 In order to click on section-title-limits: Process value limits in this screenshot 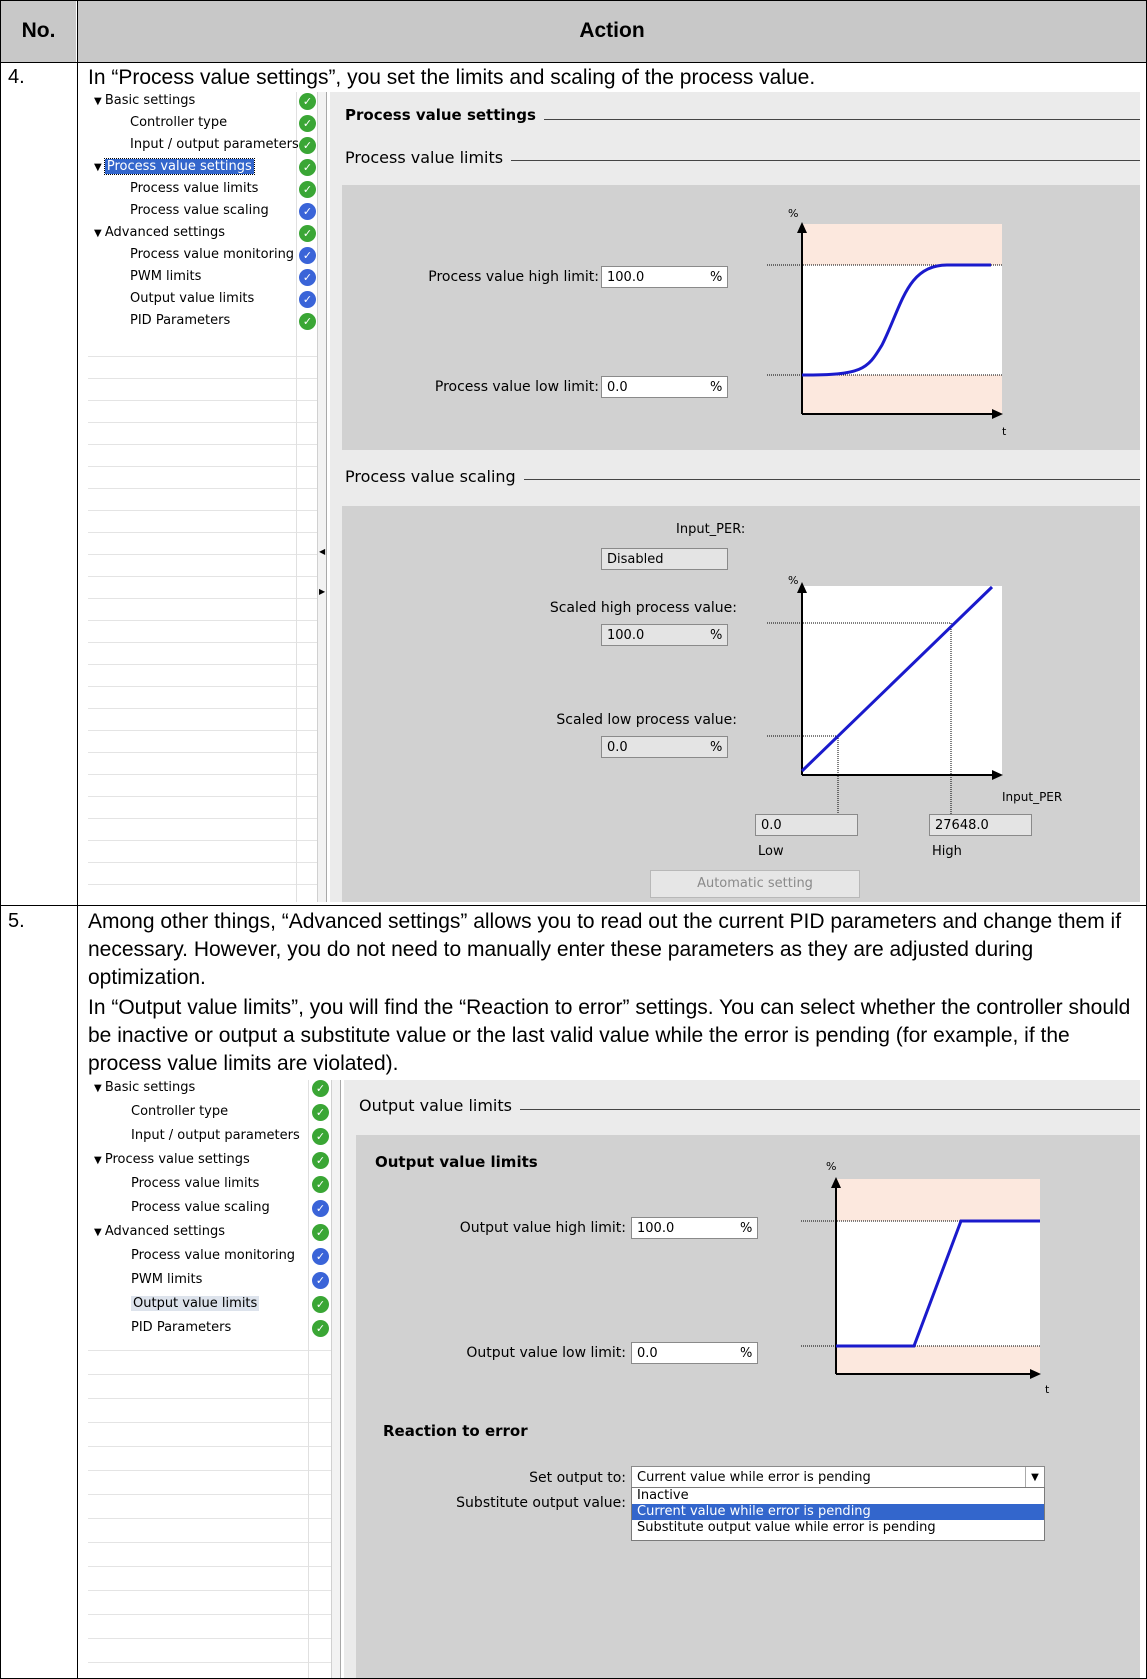, I will do `click(428, 157)`.